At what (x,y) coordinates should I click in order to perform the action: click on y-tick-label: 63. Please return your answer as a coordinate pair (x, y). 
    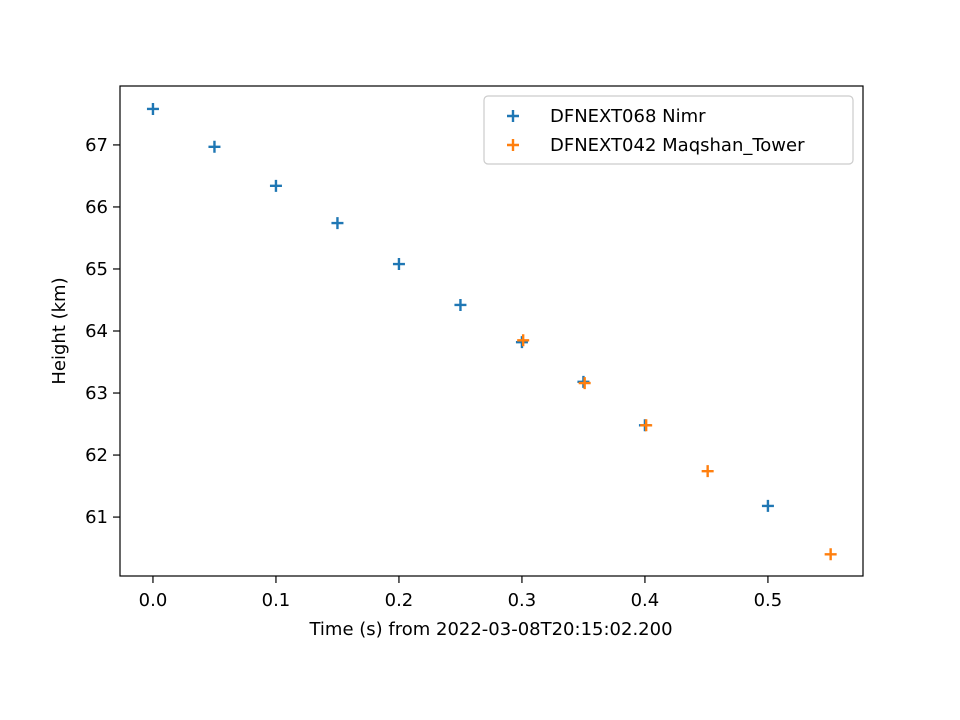
    Looking at the image, I should click on (96, 393).